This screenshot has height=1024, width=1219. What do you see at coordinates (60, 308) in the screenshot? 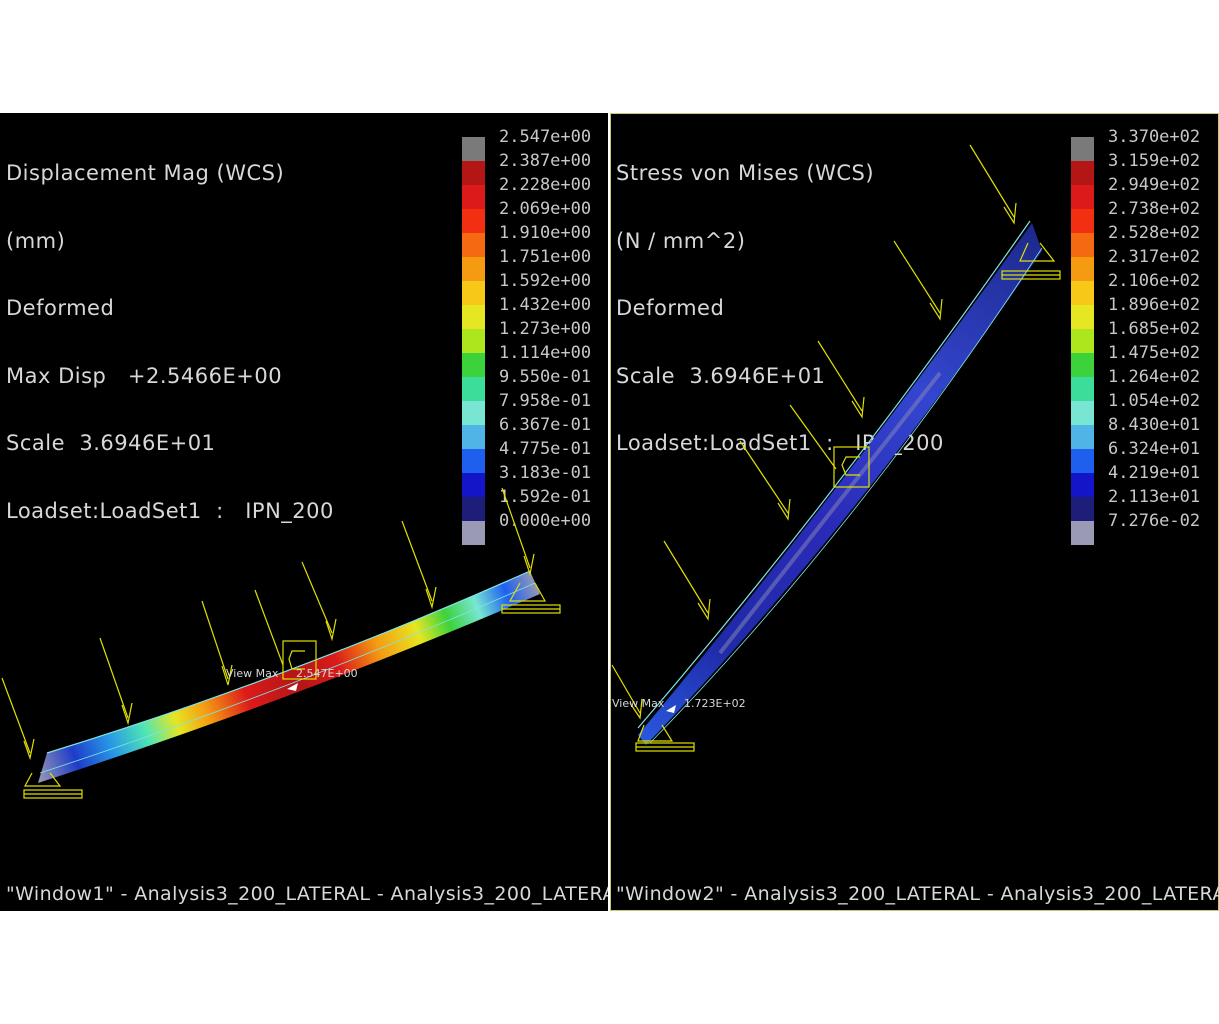
I see `deformed-label: Deformed` at bounding box center [60, 308].